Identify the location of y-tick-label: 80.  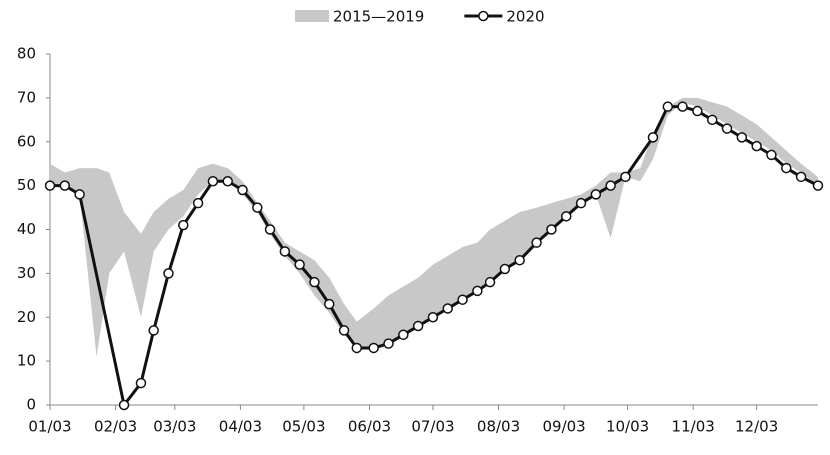
(26, 54).